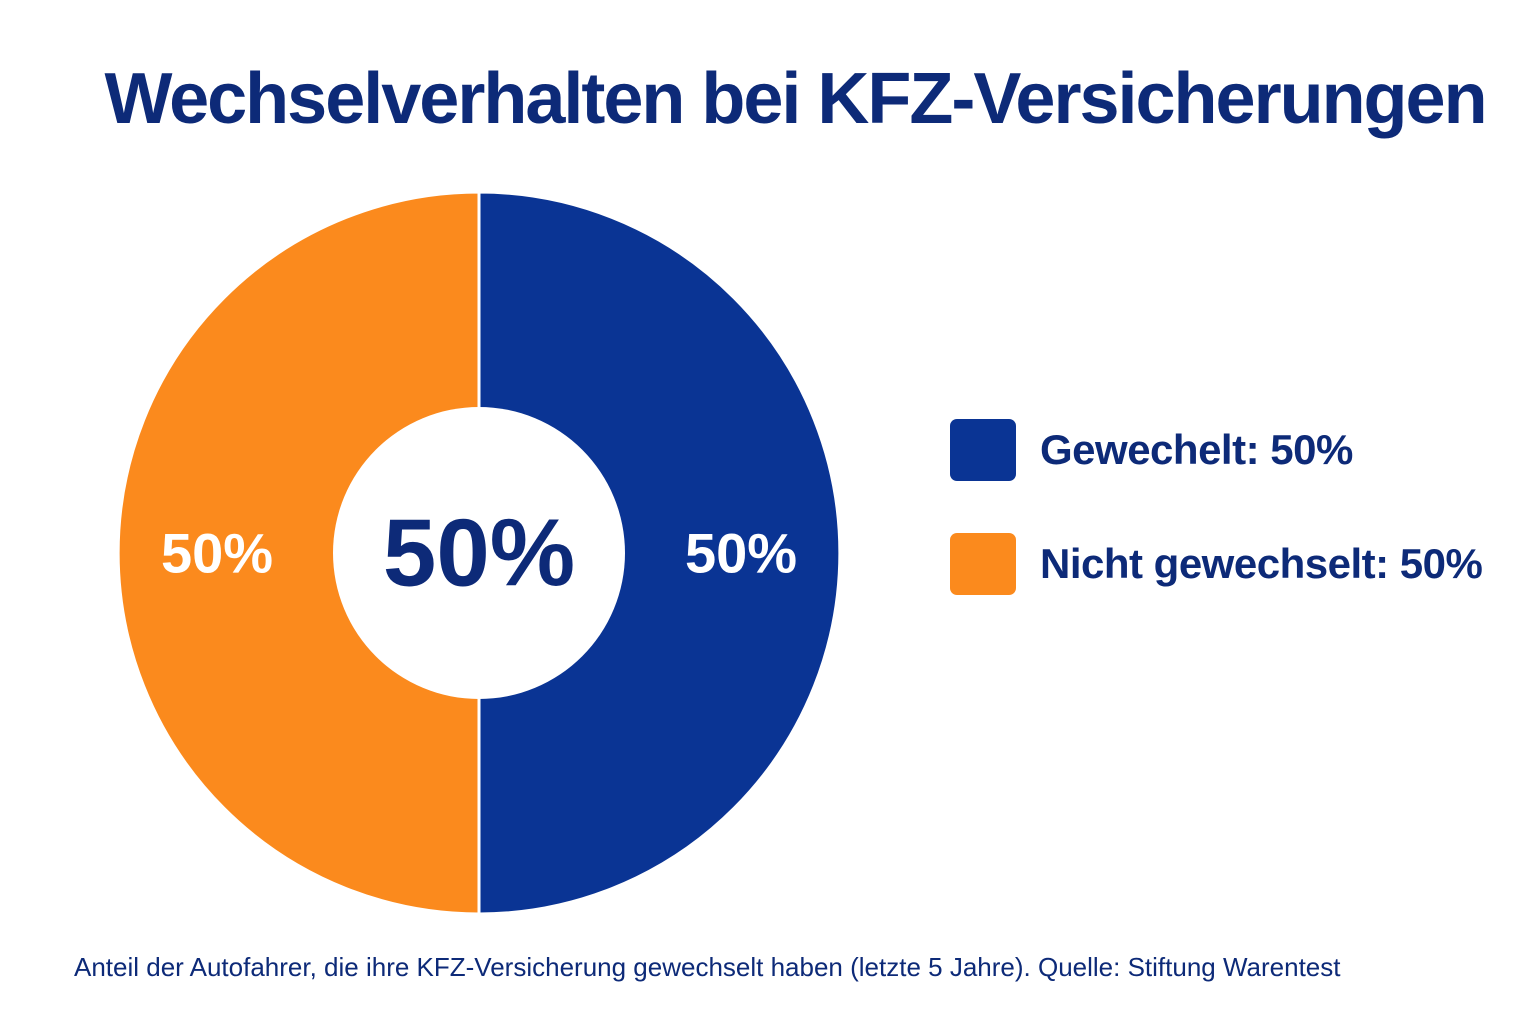  I want to click on legend-label-nicht-gewechselt: Nicht gewechselt: 50%, so click(1261, 563).